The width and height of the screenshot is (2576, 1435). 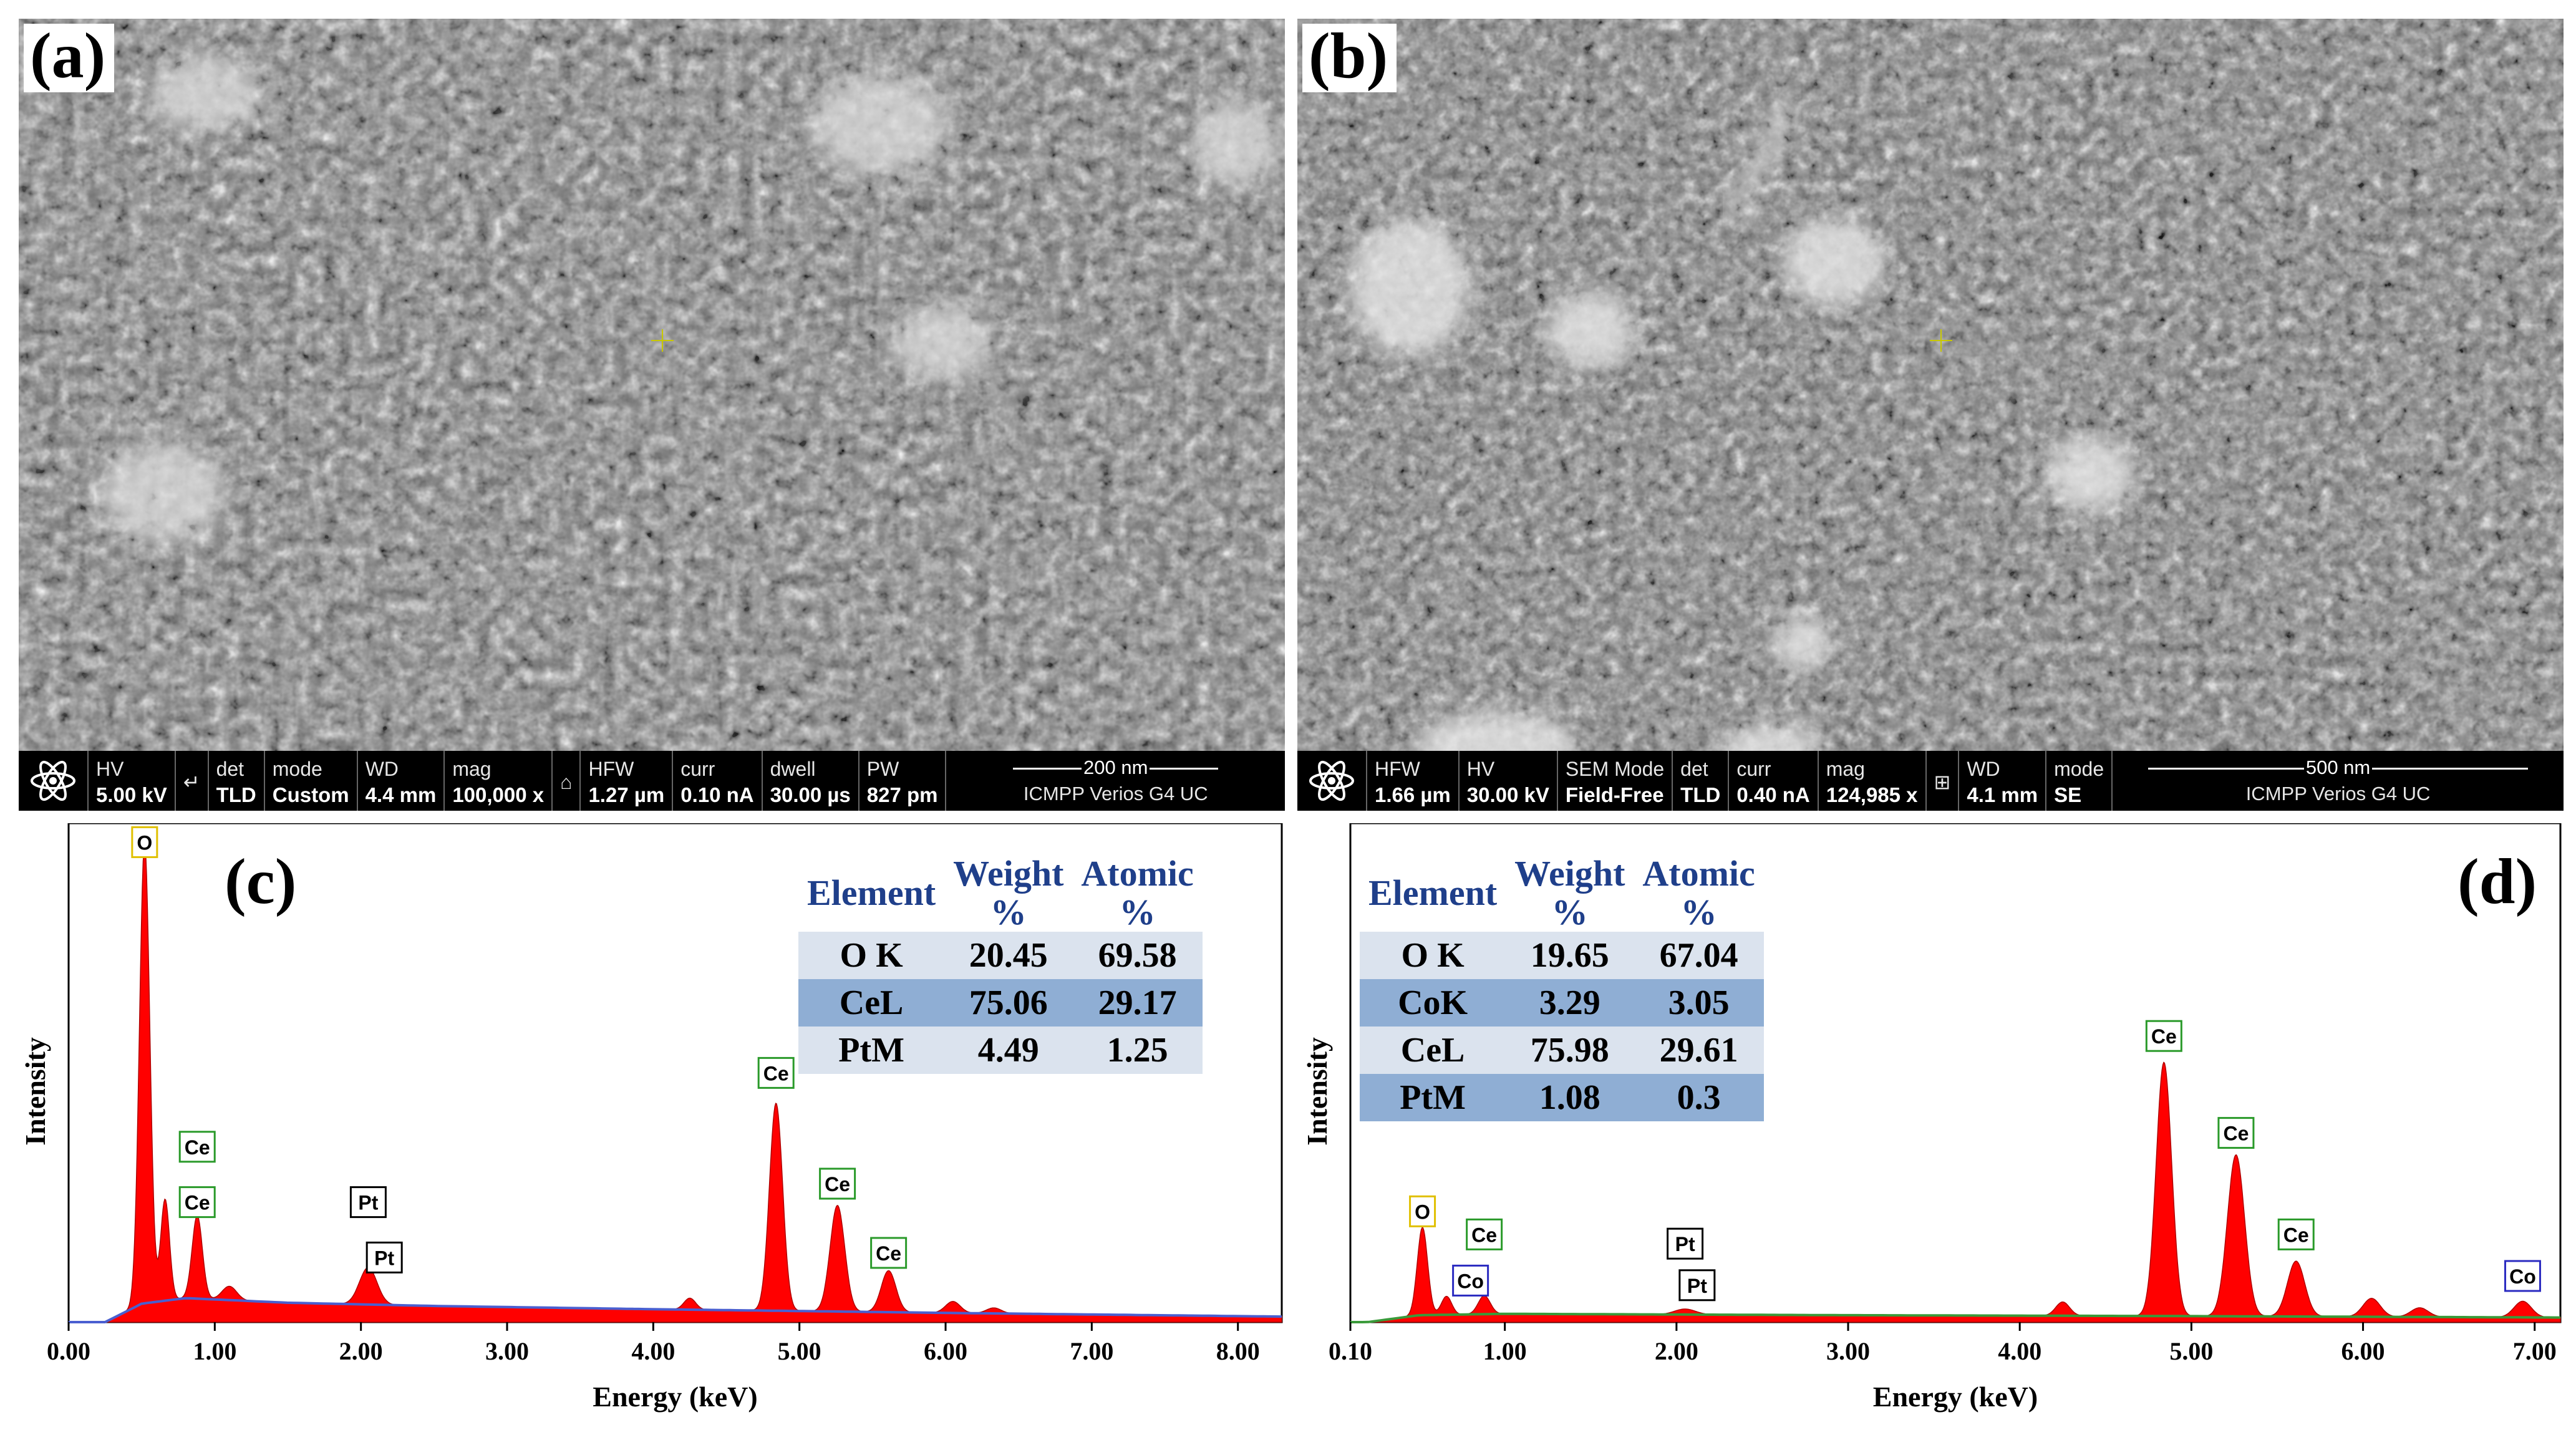 I want to click on crosshair-marker, so click(x=1941, y=341).